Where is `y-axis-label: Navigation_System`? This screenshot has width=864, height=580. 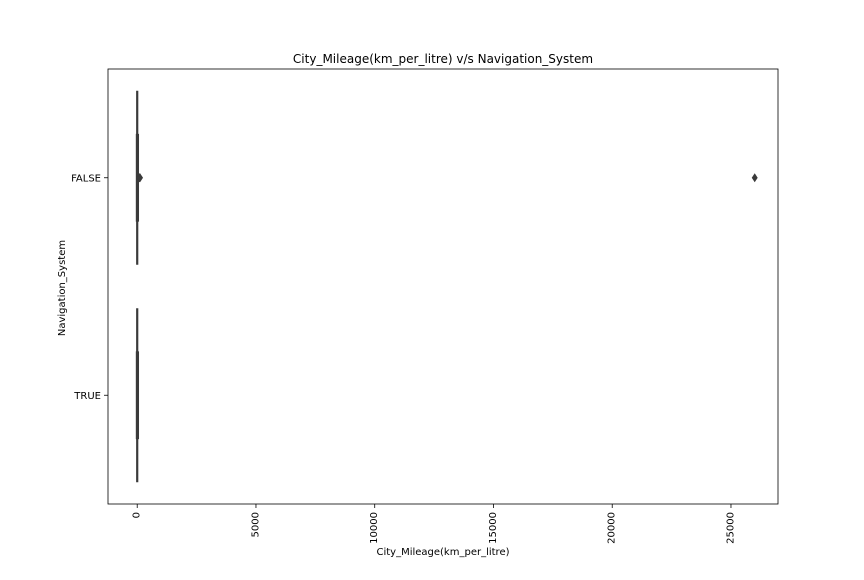
y-axis-label: Navigation_System is located at coordinates (62, 288).